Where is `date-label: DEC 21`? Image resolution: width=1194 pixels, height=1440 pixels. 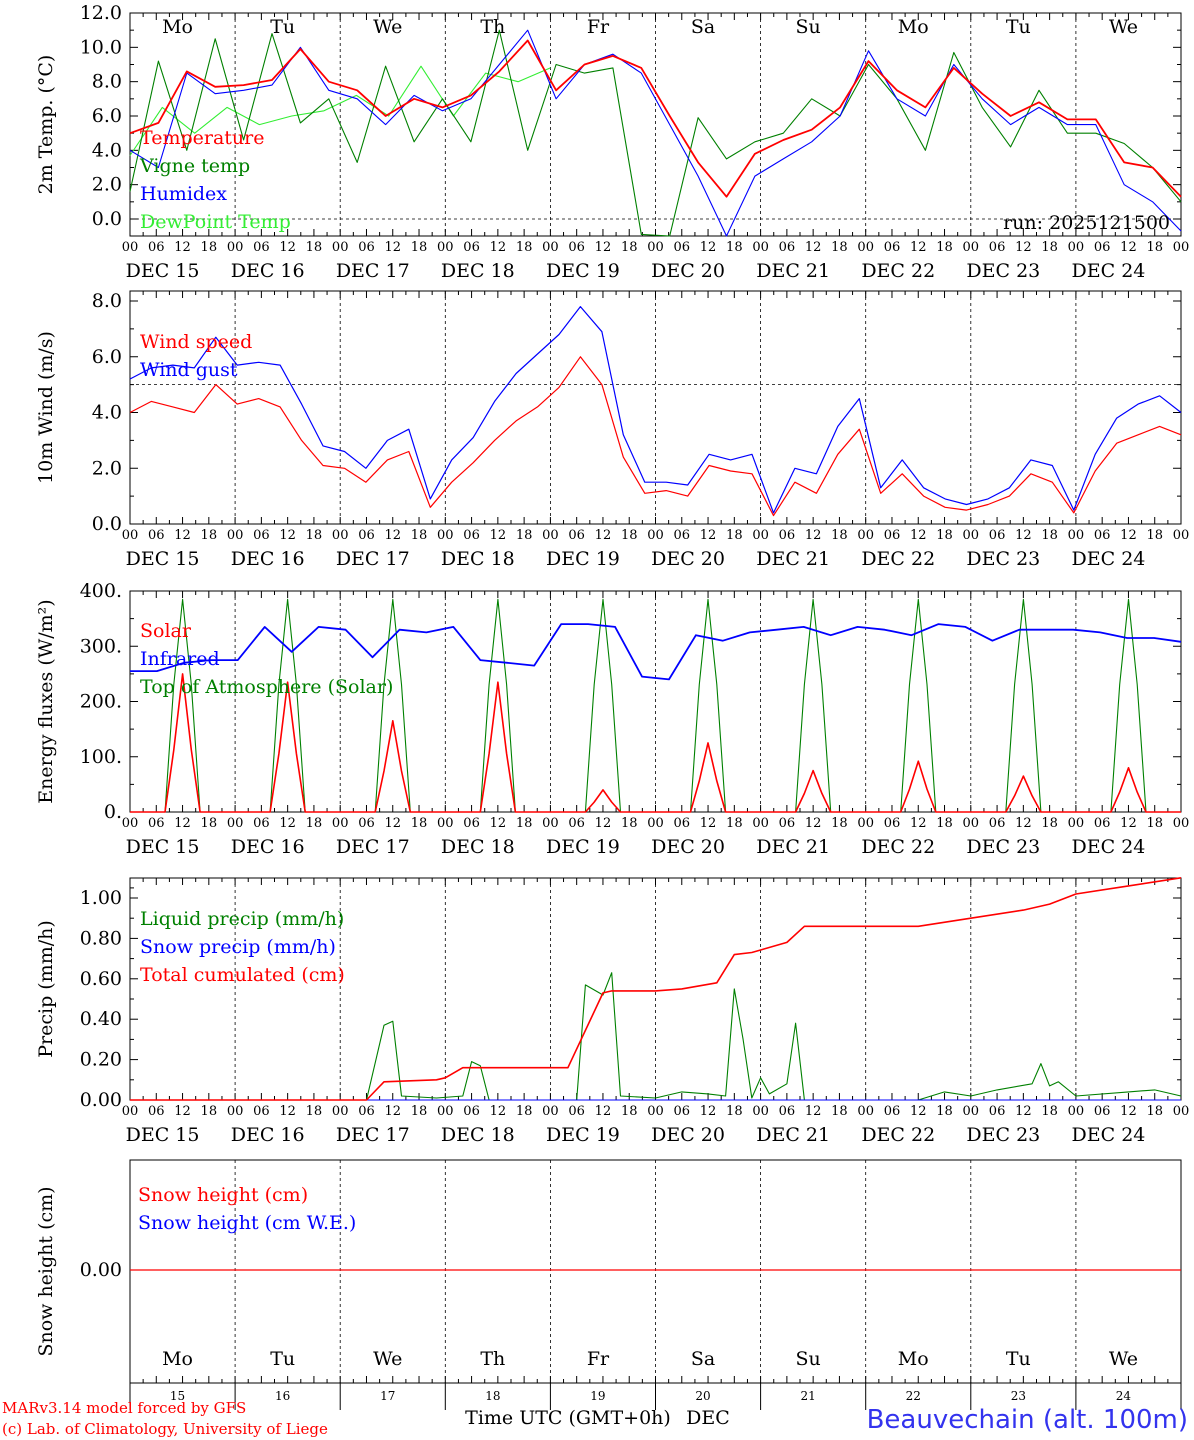 date-label: DEC 21 is located at coordinates (793, 847).